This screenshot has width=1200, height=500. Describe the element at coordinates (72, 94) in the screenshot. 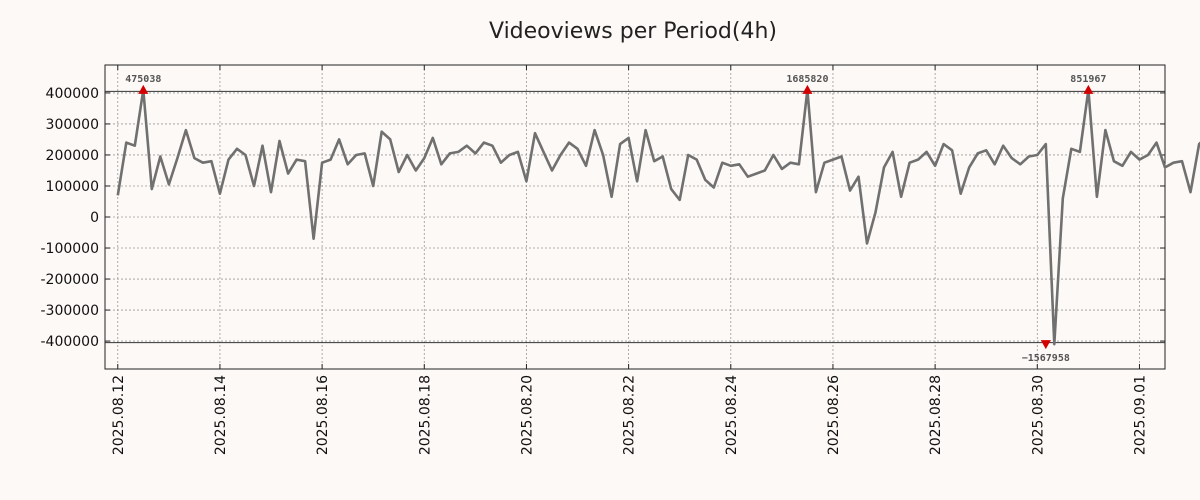

I see `y-tick-label: 400000` at that location.